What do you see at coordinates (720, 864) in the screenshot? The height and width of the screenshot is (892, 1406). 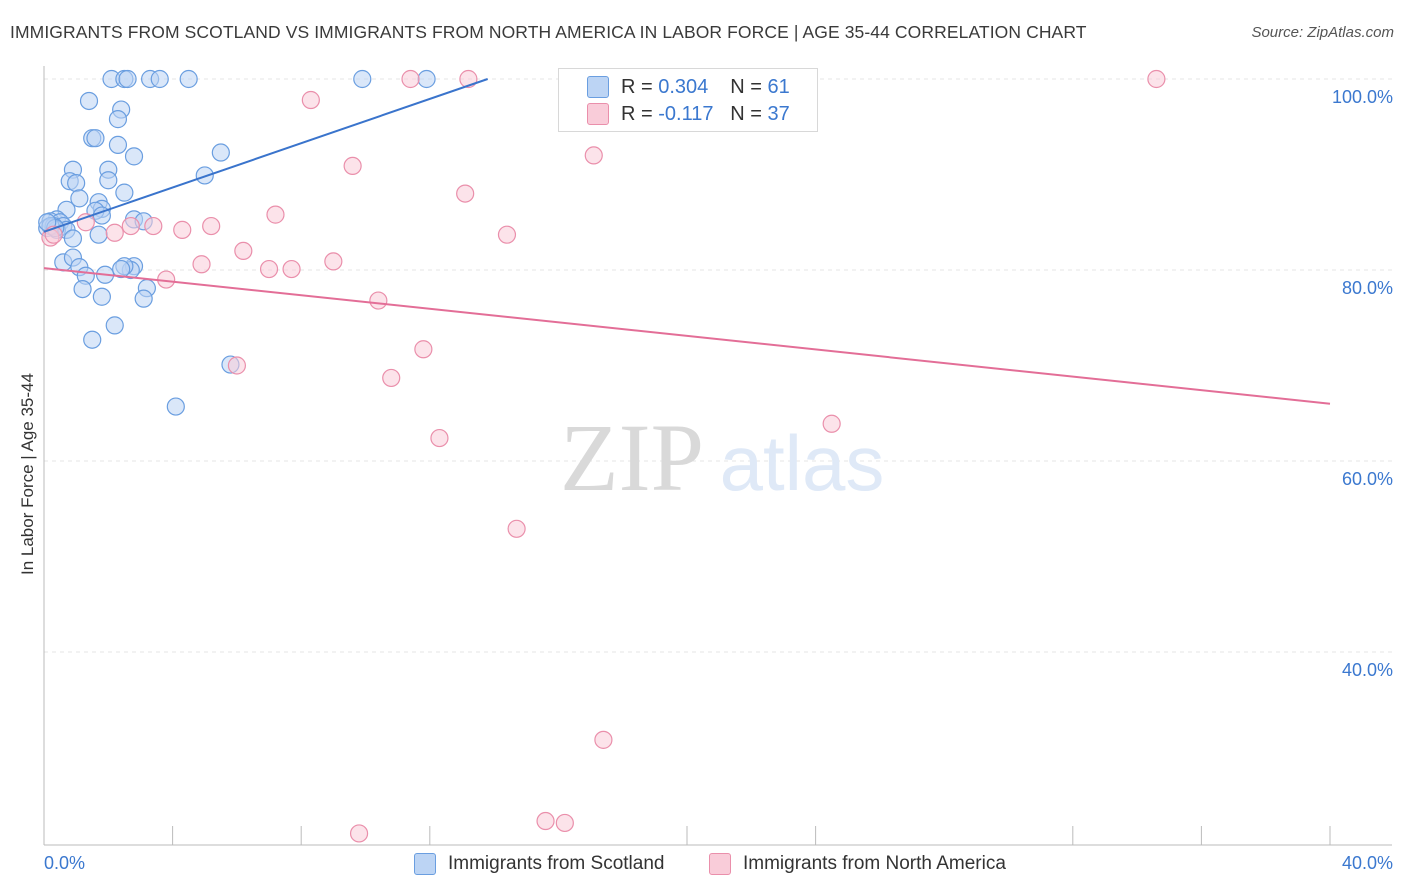 I see `bottom-legend-swatch-north-america` at bounding box center [720, 864].